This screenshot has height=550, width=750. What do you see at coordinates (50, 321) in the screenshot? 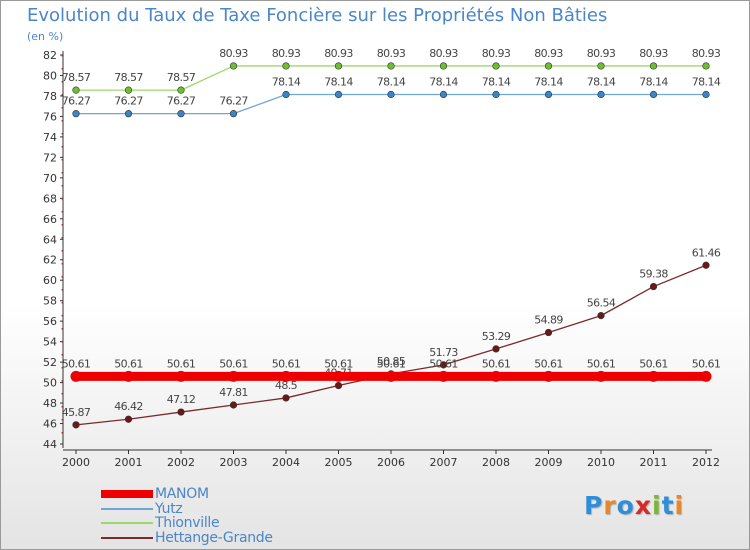
I see `y-tick-label: 56` at bounding box center [50, 321].